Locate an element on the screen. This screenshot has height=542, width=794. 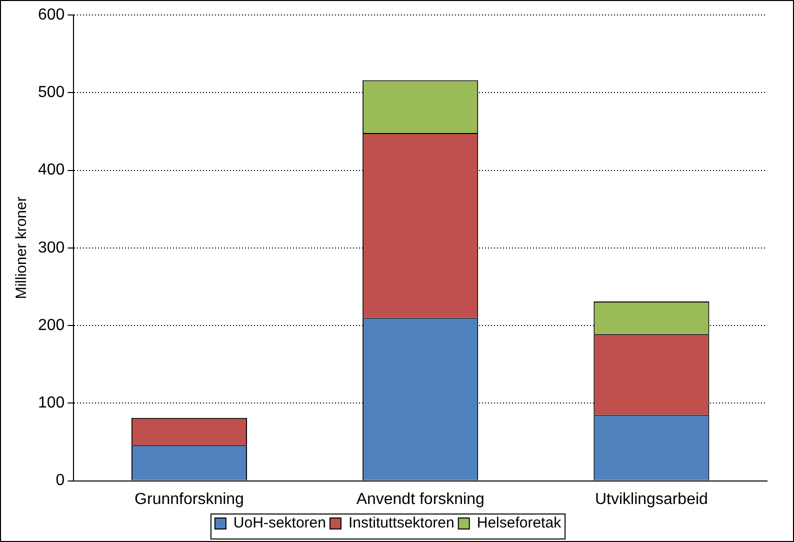
y-axis-title: Millioner kroner is located at coordinates (21, 248).